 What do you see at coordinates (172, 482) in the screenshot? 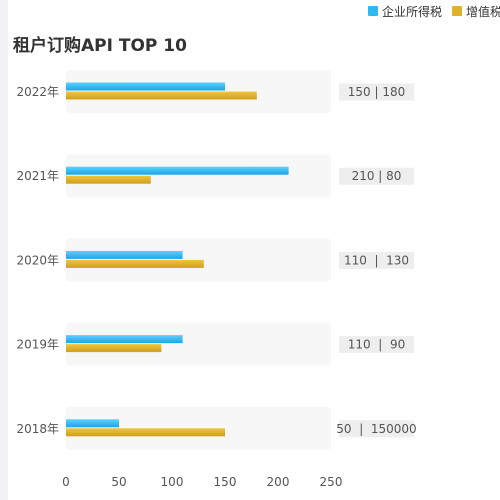
I see `x-tick-label: 100` at bounding box center [172, 482].